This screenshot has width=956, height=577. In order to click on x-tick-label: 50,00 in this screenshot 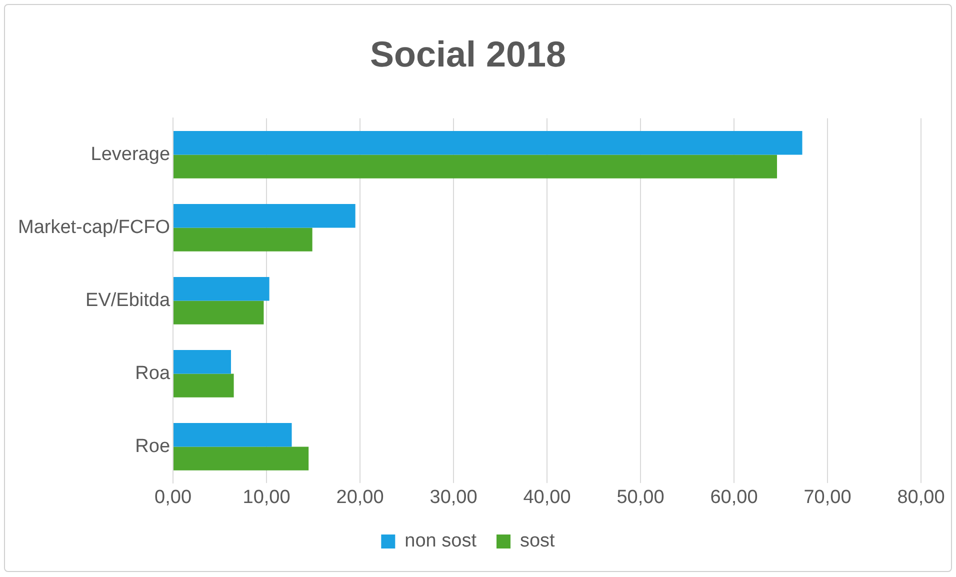, I will do `click(640, 497)`.